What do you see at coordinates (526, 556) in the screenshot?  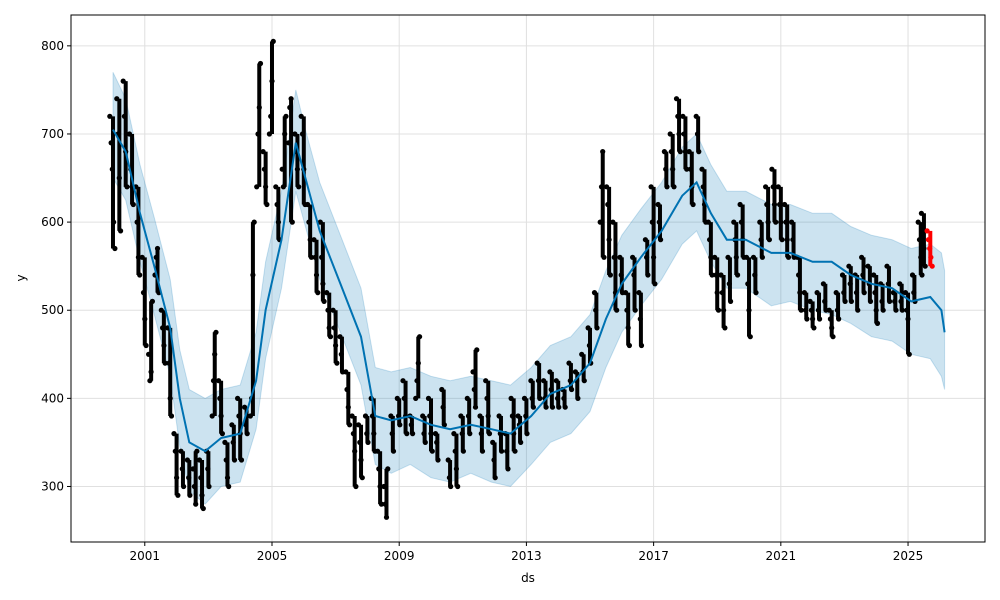 I see `x-tick-label: 2013` at bounding box center [526, 556].